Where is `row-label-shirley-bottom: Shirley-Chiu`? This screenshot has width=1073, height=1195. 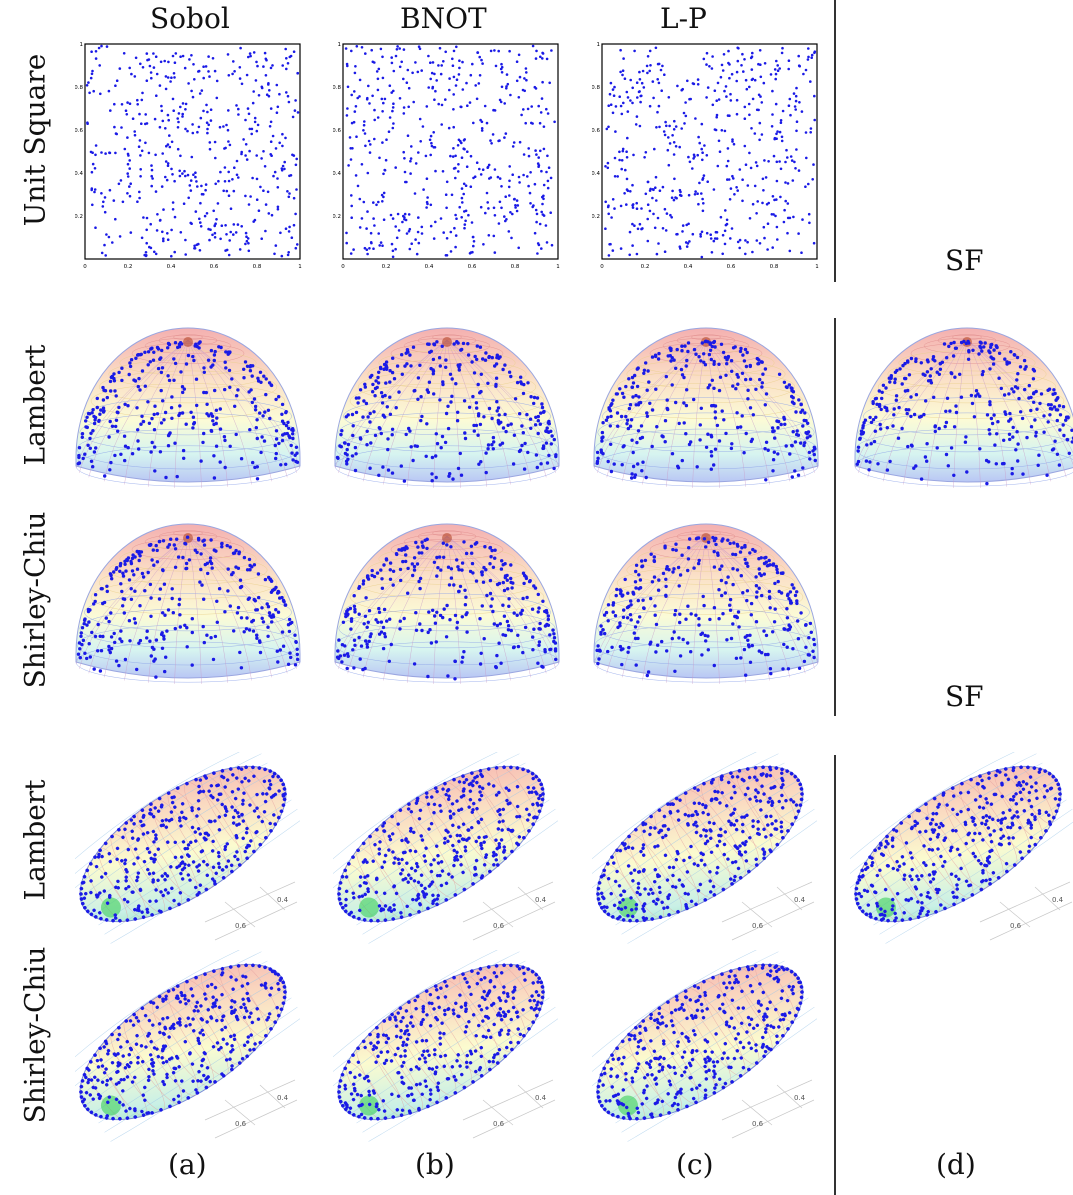 row-label-shirley-bottom: Shirley-Chiu is located at coordinates (35, 1035).